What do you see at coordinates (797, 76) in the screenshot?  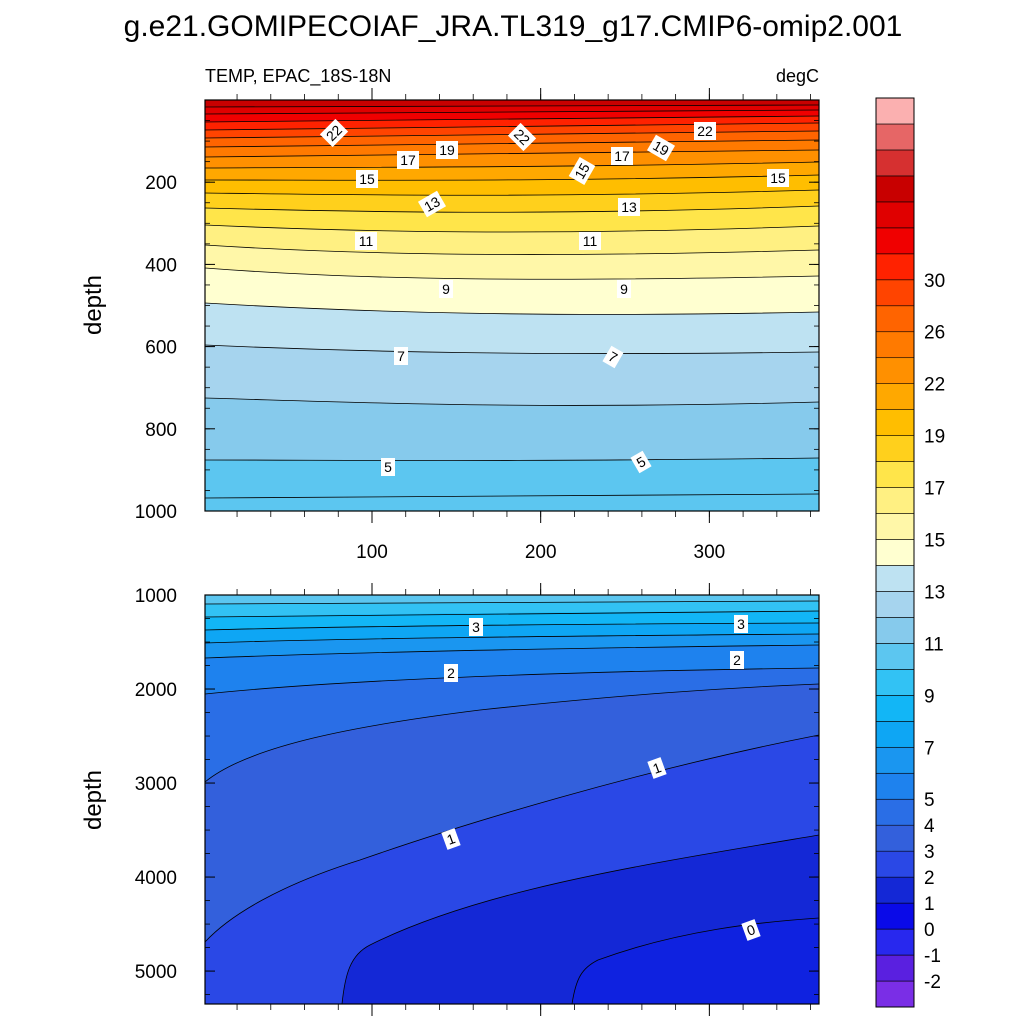 I see `subtitle-right: degC` at bounding box center [797, 76].